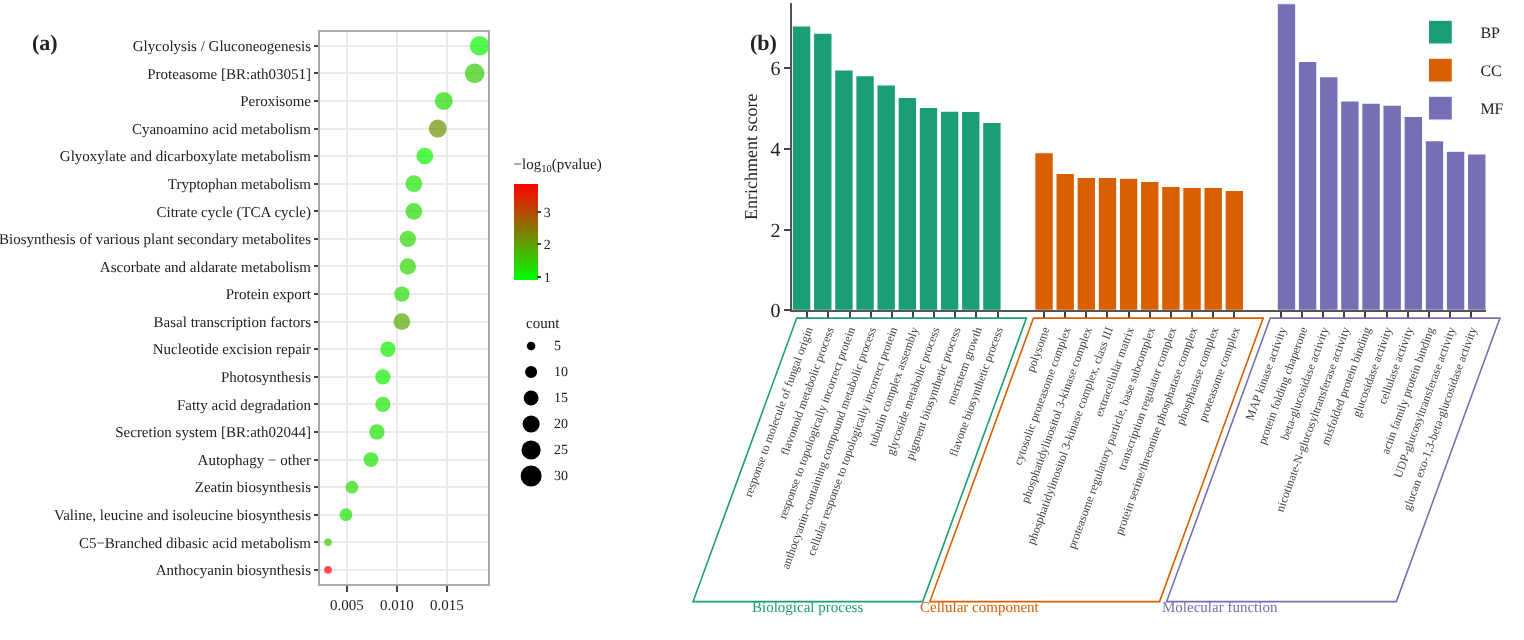  What do you see at coordinates (764, 44) in the screenshot?
I see `text: (b)` at bounding box center [764, 44].